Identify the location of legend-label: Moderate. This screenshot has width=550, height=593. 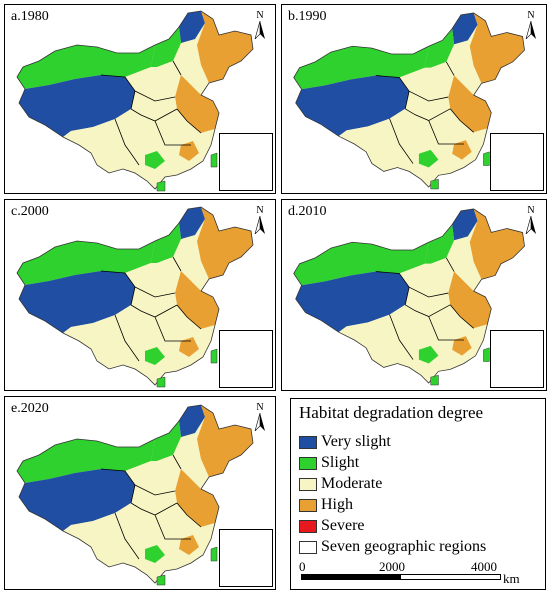
(352, 483).